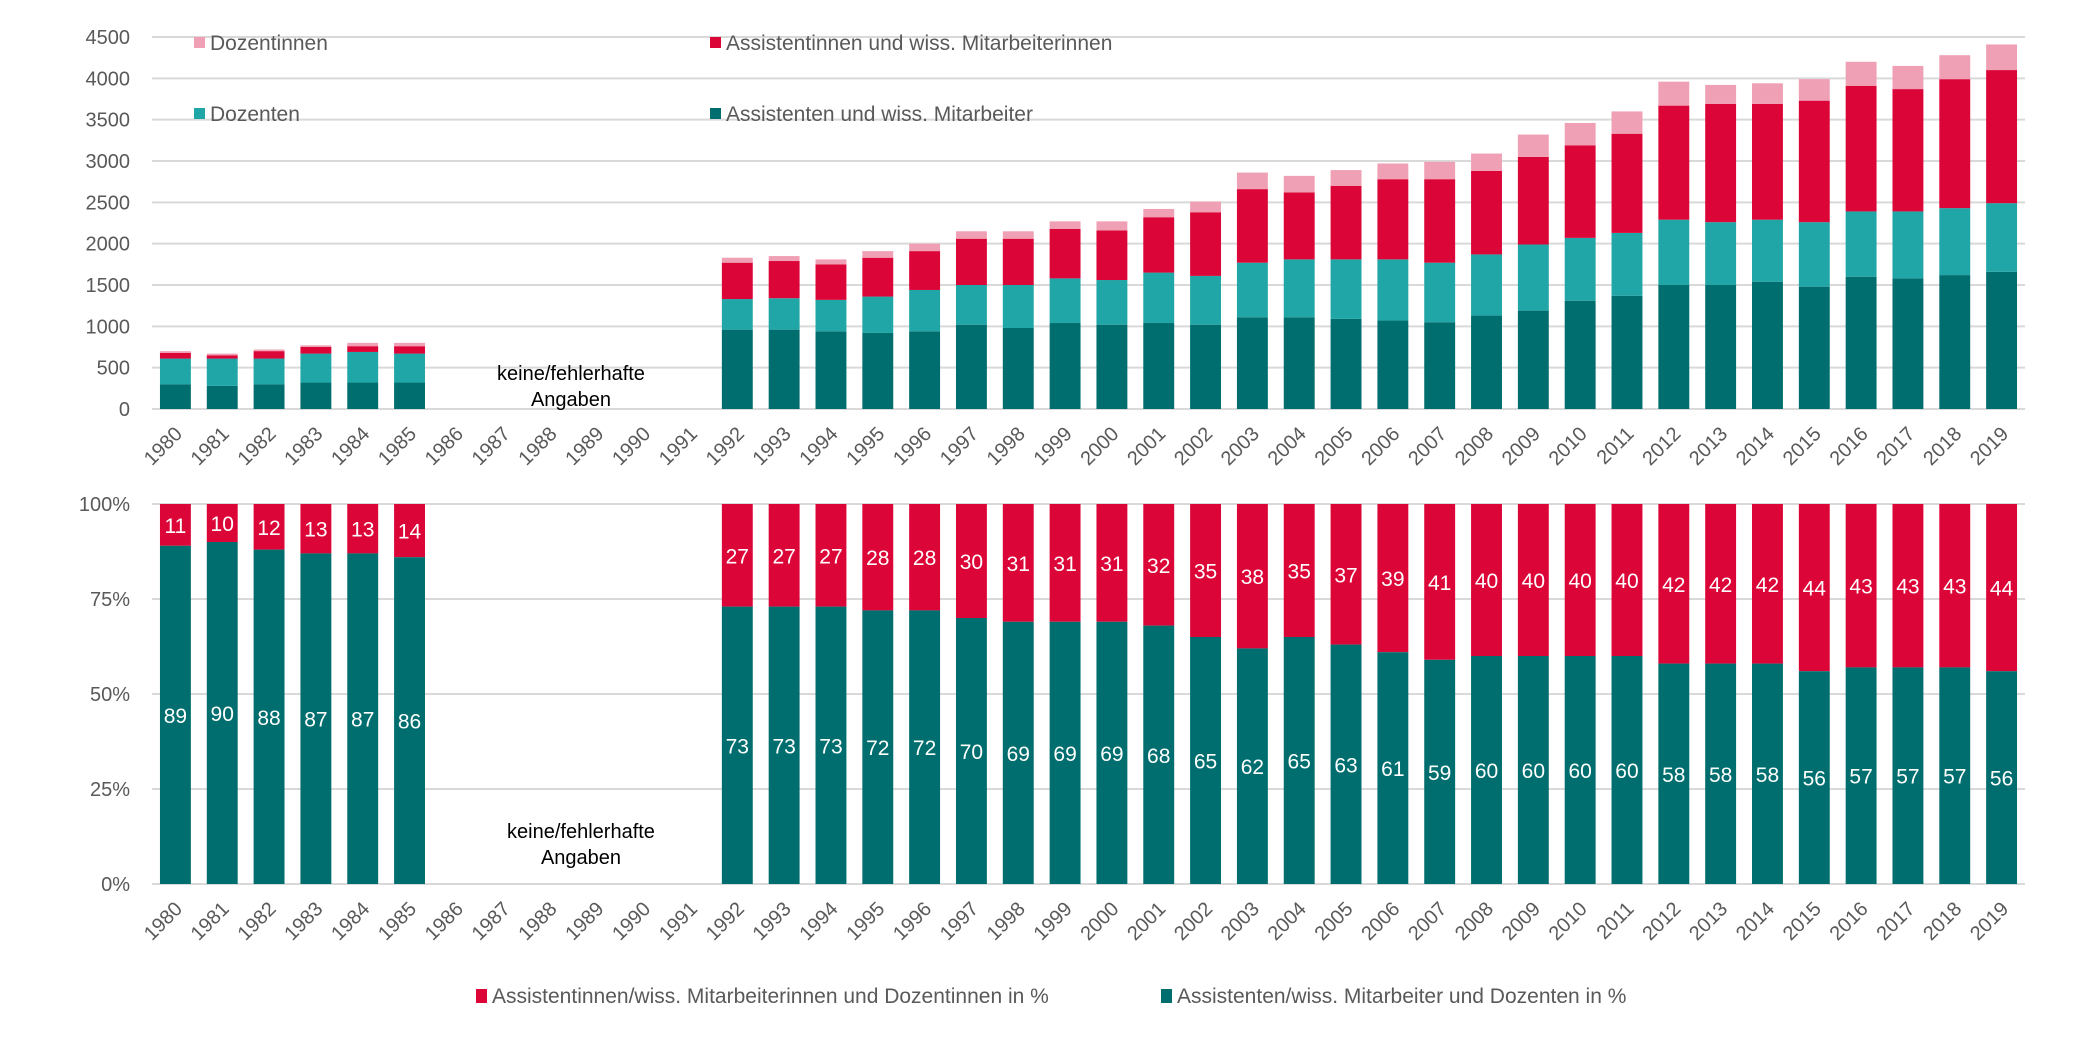 Image resolution: width=2083 pixels, height=1042 pixels. What do you see at coordinates (971, 562) in the screenshot?
I see `data-label: 30` at bounding box center [971, 562].